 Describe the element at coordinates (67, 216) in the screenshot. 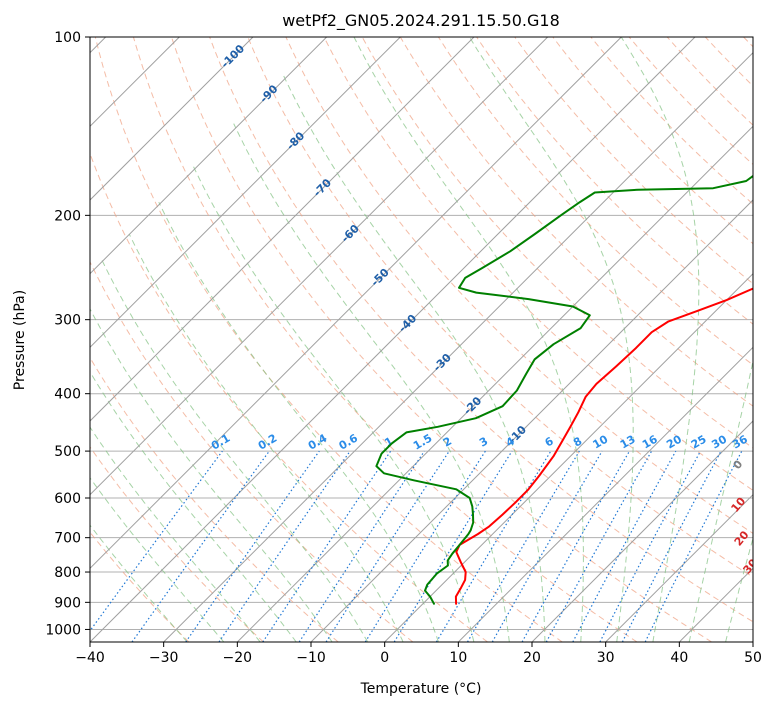

I see `y-tick-label: 200` at that location.